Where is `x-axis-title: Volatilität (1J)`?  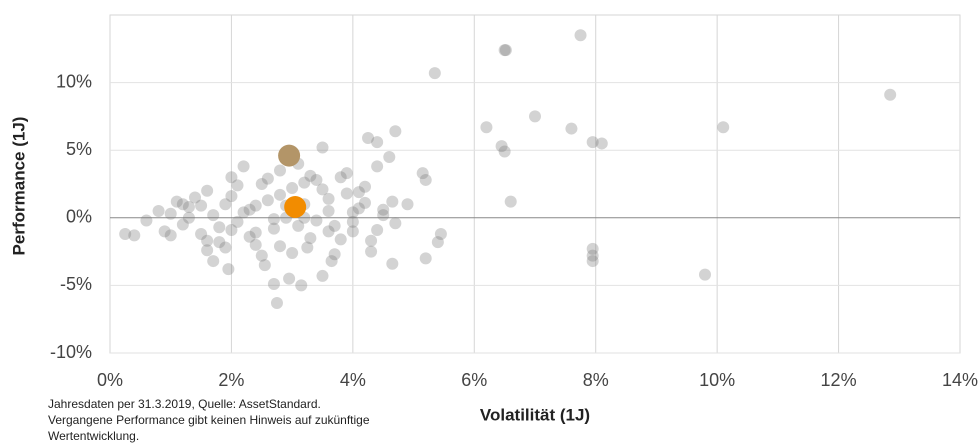 x-axis-title: Volatilität (1J) is located at coordinates (535, 414).